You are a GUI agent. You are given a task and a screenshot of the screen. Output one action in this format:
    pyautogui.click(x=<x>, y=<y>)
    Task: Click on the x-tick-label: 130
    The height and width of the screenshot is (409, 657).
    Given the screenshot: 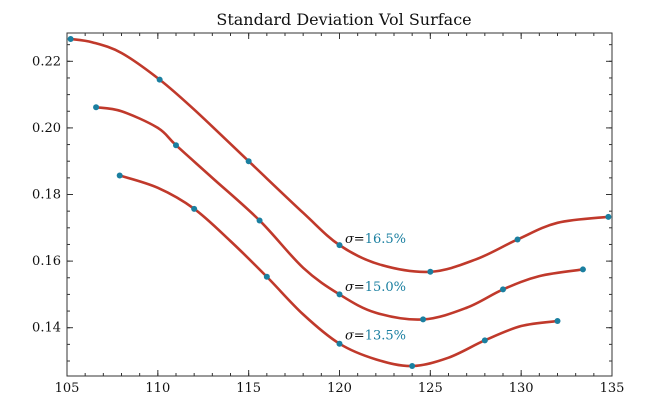 What is the action you would take?
    pyautogui.click(x=521, y=388)
    